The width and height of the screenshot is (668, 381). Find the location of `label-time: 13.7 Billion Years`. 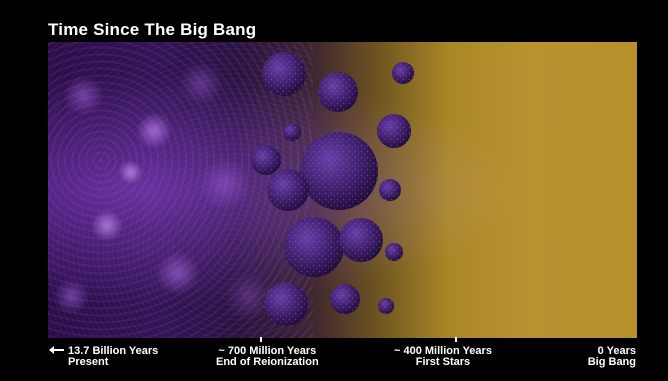

label-time: 13.7 Billion Years is located at coordinates (113, 351).